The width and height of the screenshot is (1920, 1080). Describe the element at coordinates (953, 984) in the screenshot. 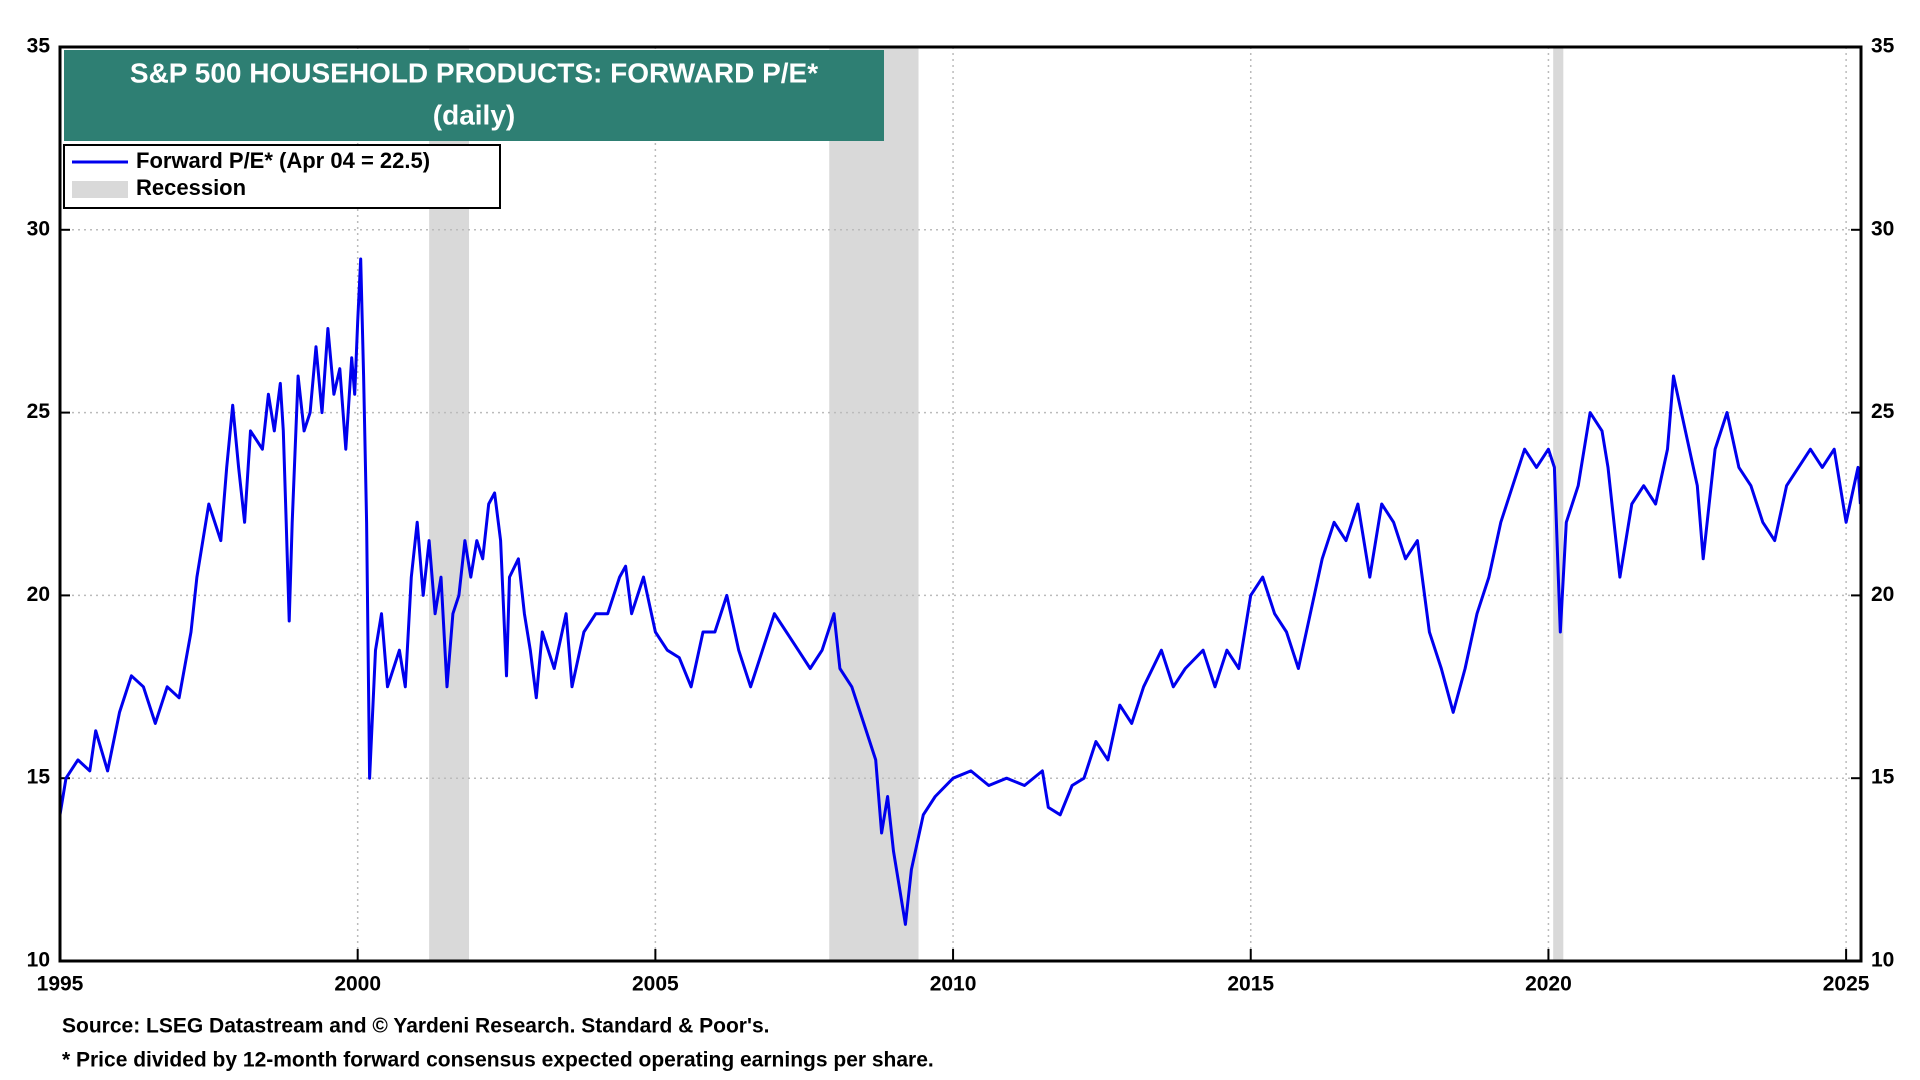

I see `x-tick-label: 2010` at that location.